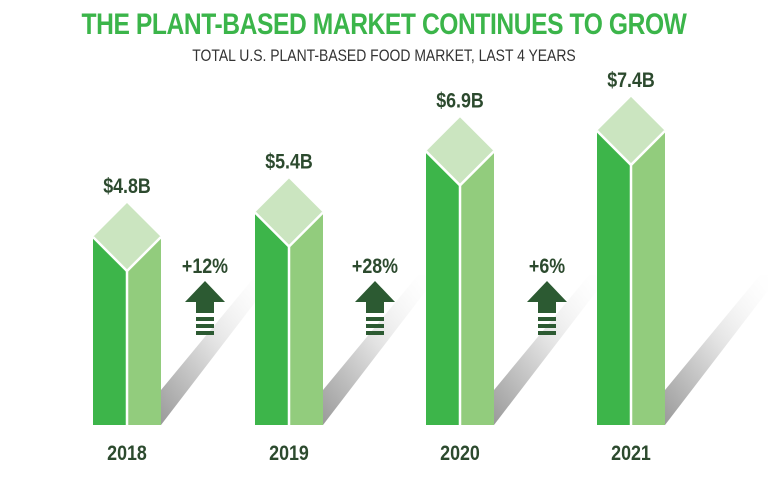  What do you see at coordinates (460, 101) in the screenshot?
I see `value-label: $6.9B` at bounding box center [460, 101].